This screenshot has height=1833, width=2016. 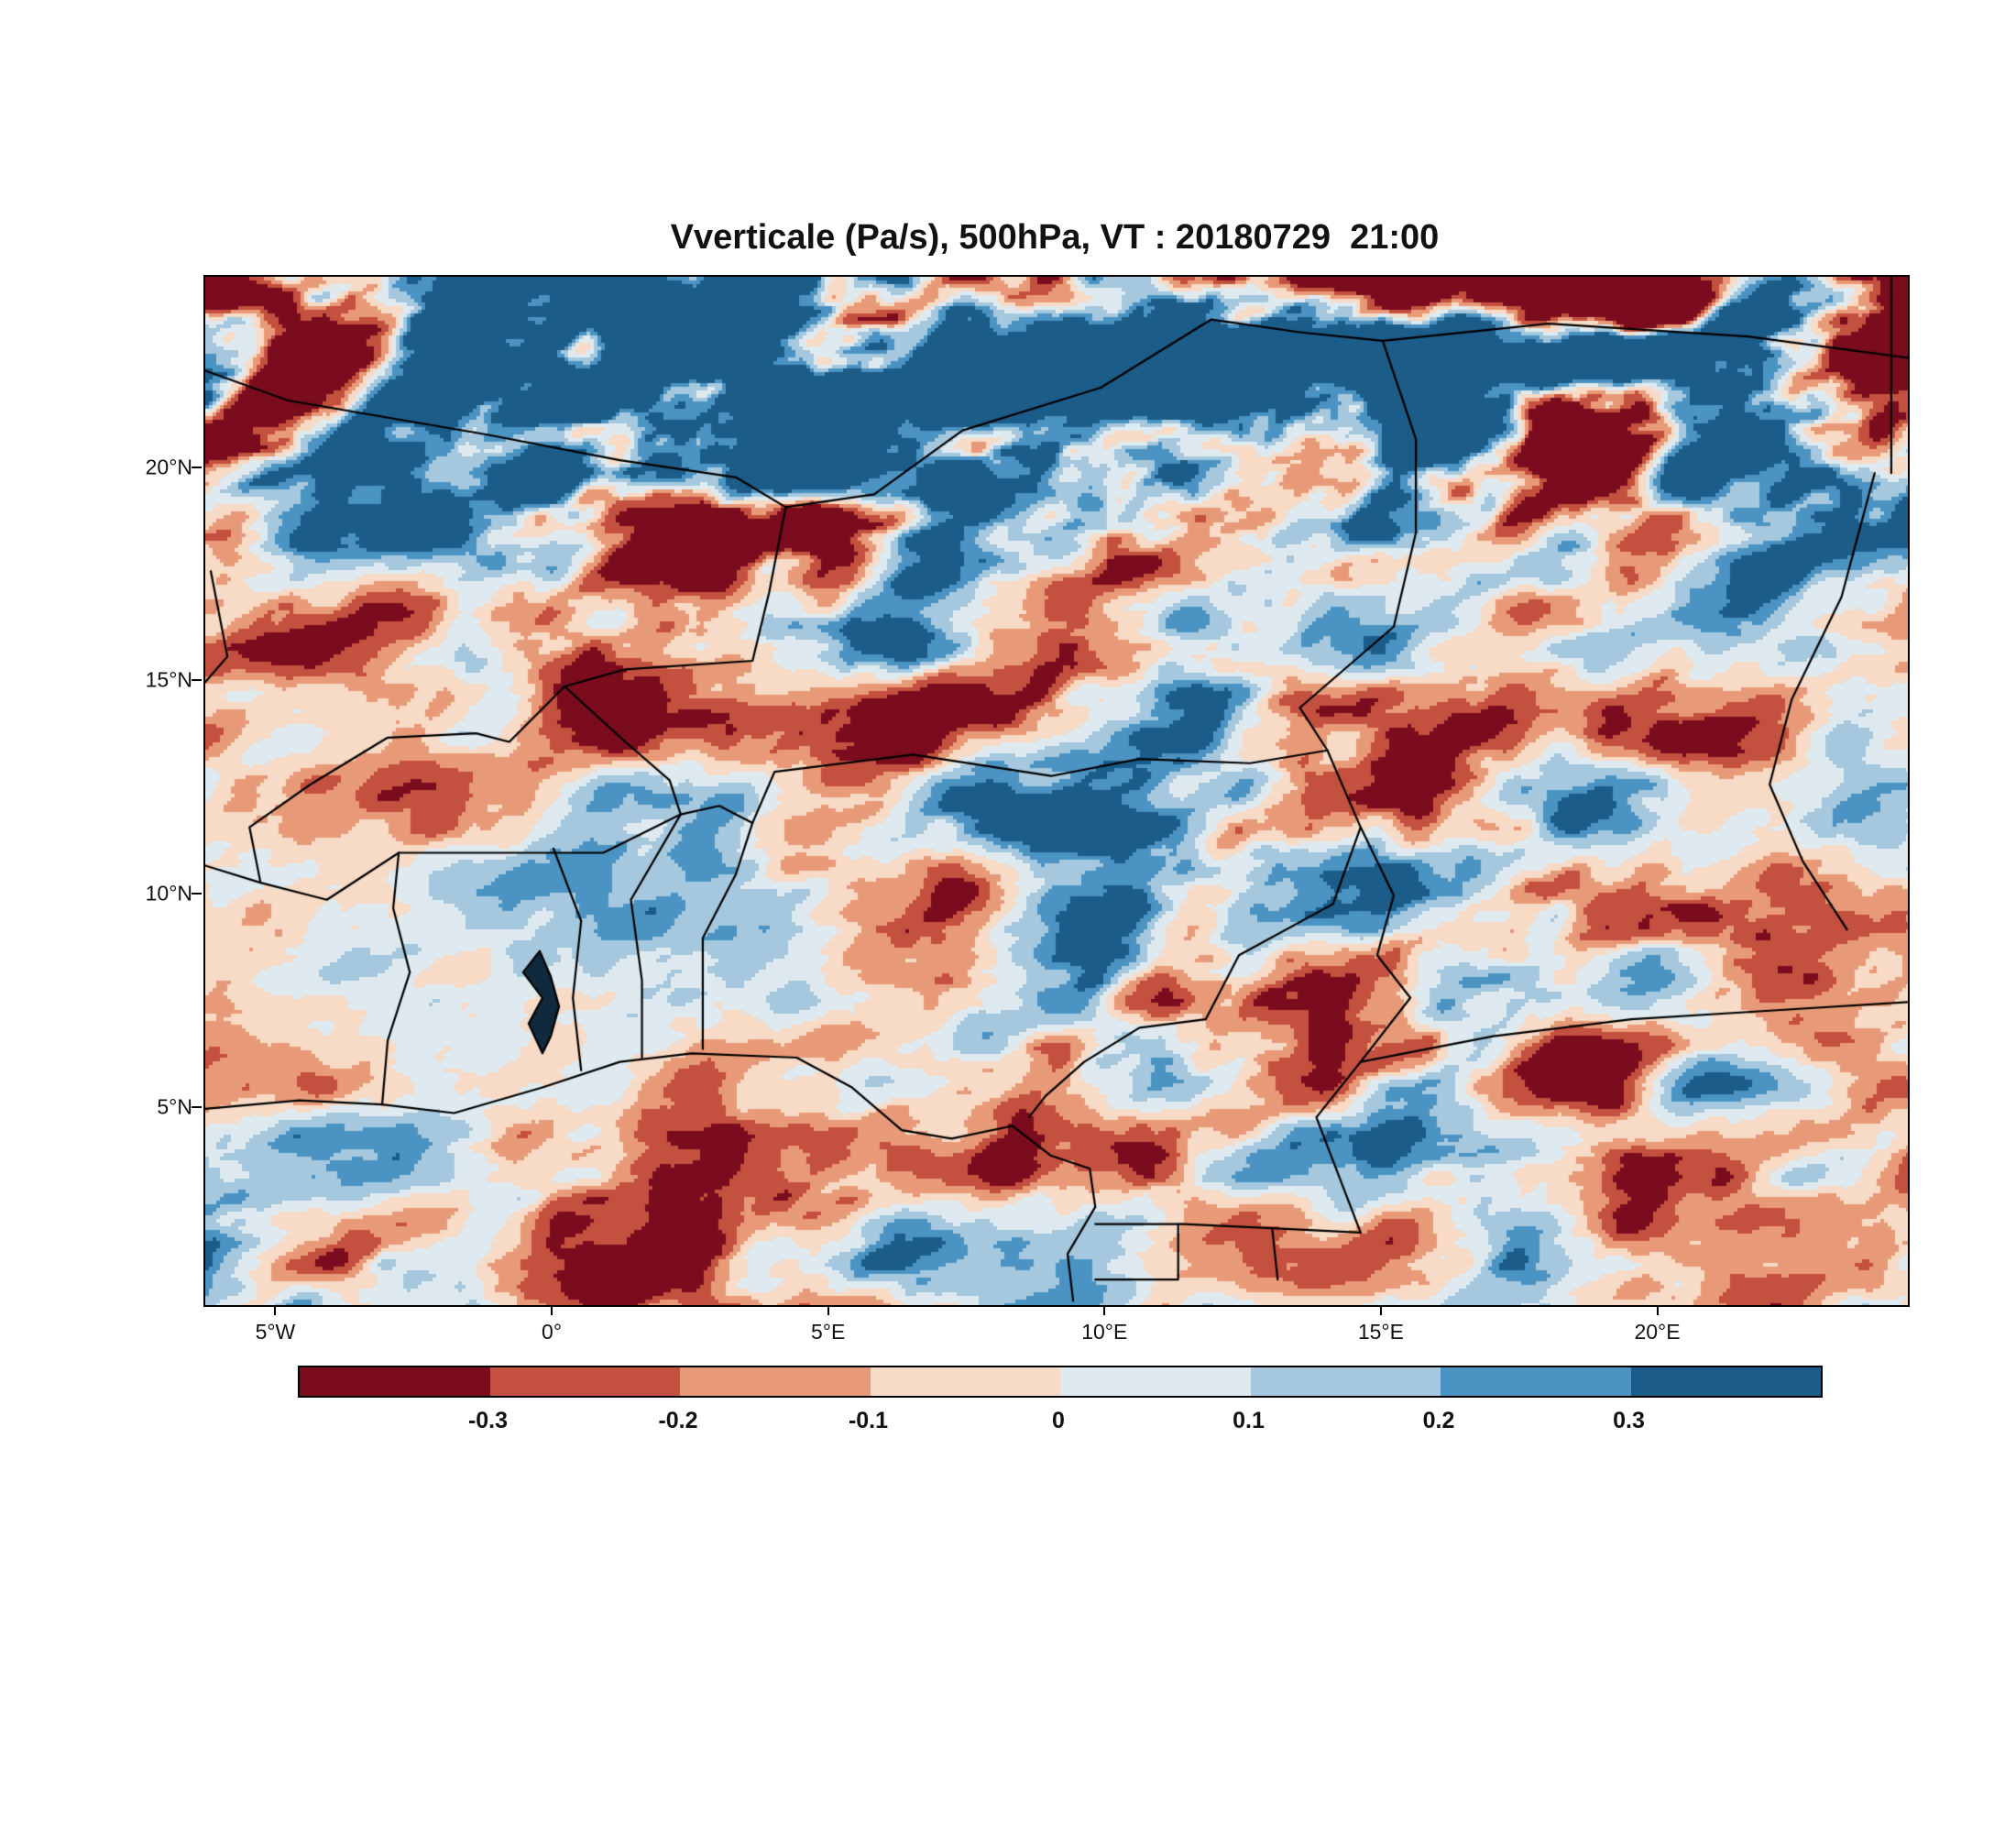 I want to click on colorbar-label: -0.2, so click(x=678, y=1420).